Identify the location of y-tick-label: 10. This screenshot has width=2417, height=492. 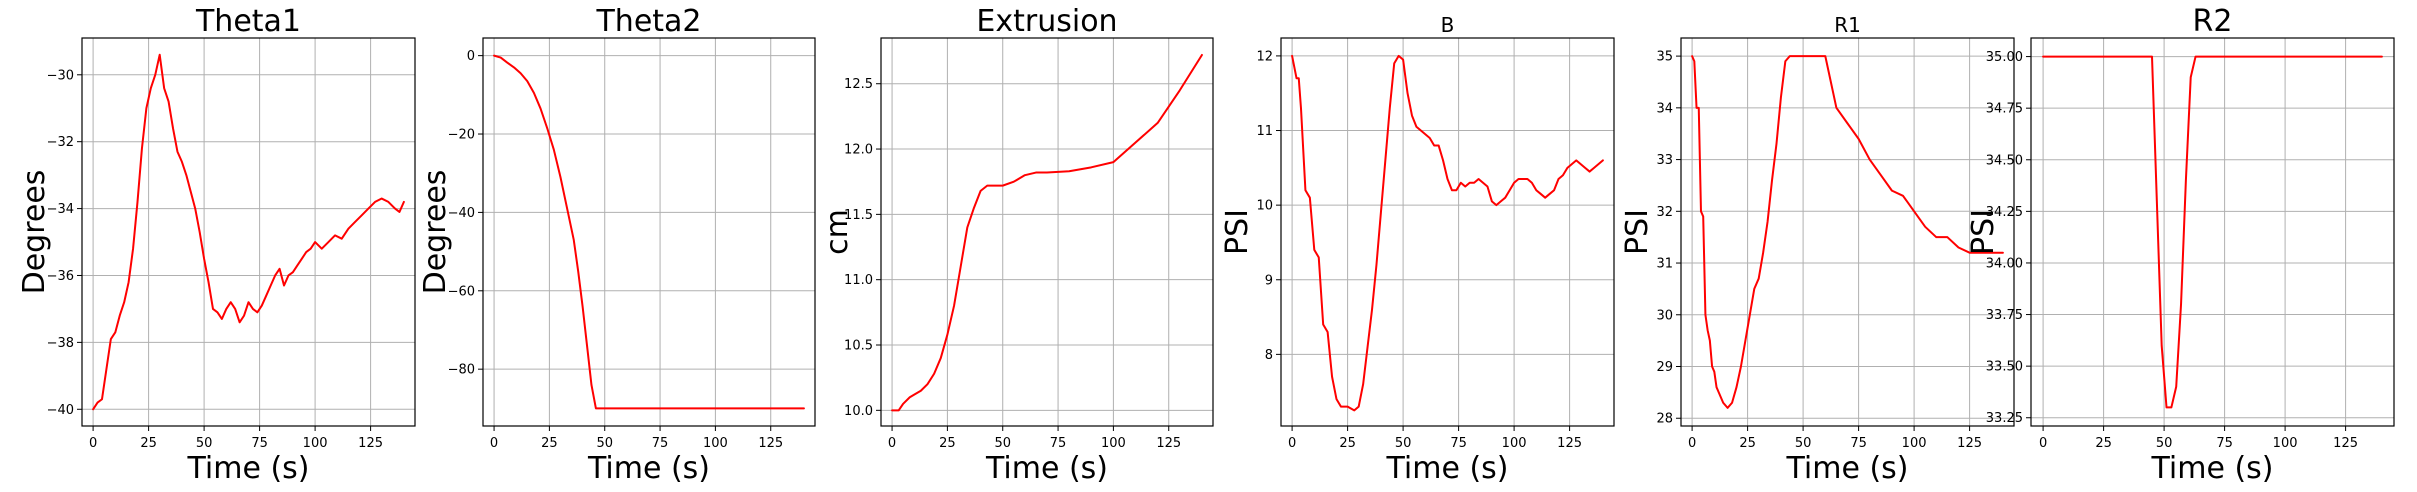
(1264, 206).